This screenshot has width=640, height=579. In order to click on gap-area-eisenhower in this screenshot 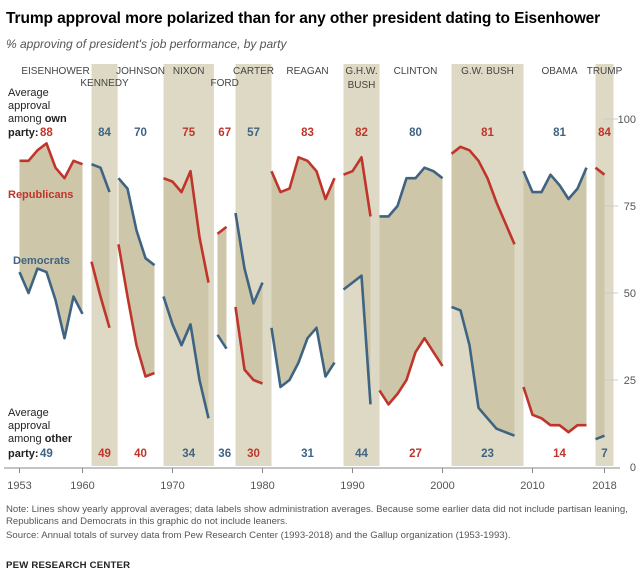, I will do `click(51, 241)`.